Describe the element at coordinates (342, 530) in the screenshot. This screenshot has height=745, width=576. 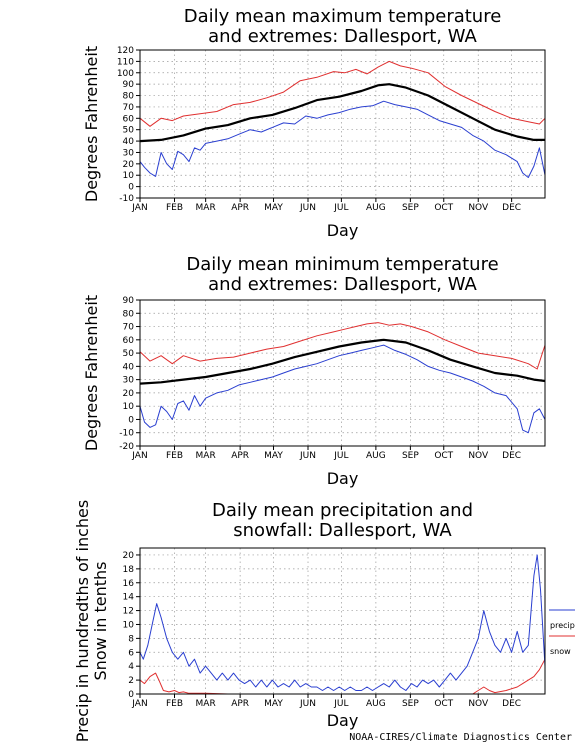
I see `chart-title-line: snowfall: Dallesport, WA` at that location.